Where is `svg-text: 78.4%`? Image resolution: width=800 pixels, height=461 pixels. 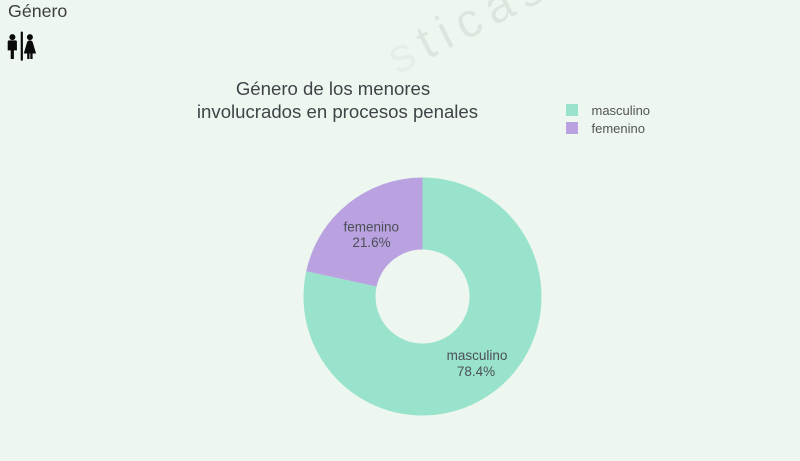 svg-text: 78.4% is located at coordinates (476, 371).